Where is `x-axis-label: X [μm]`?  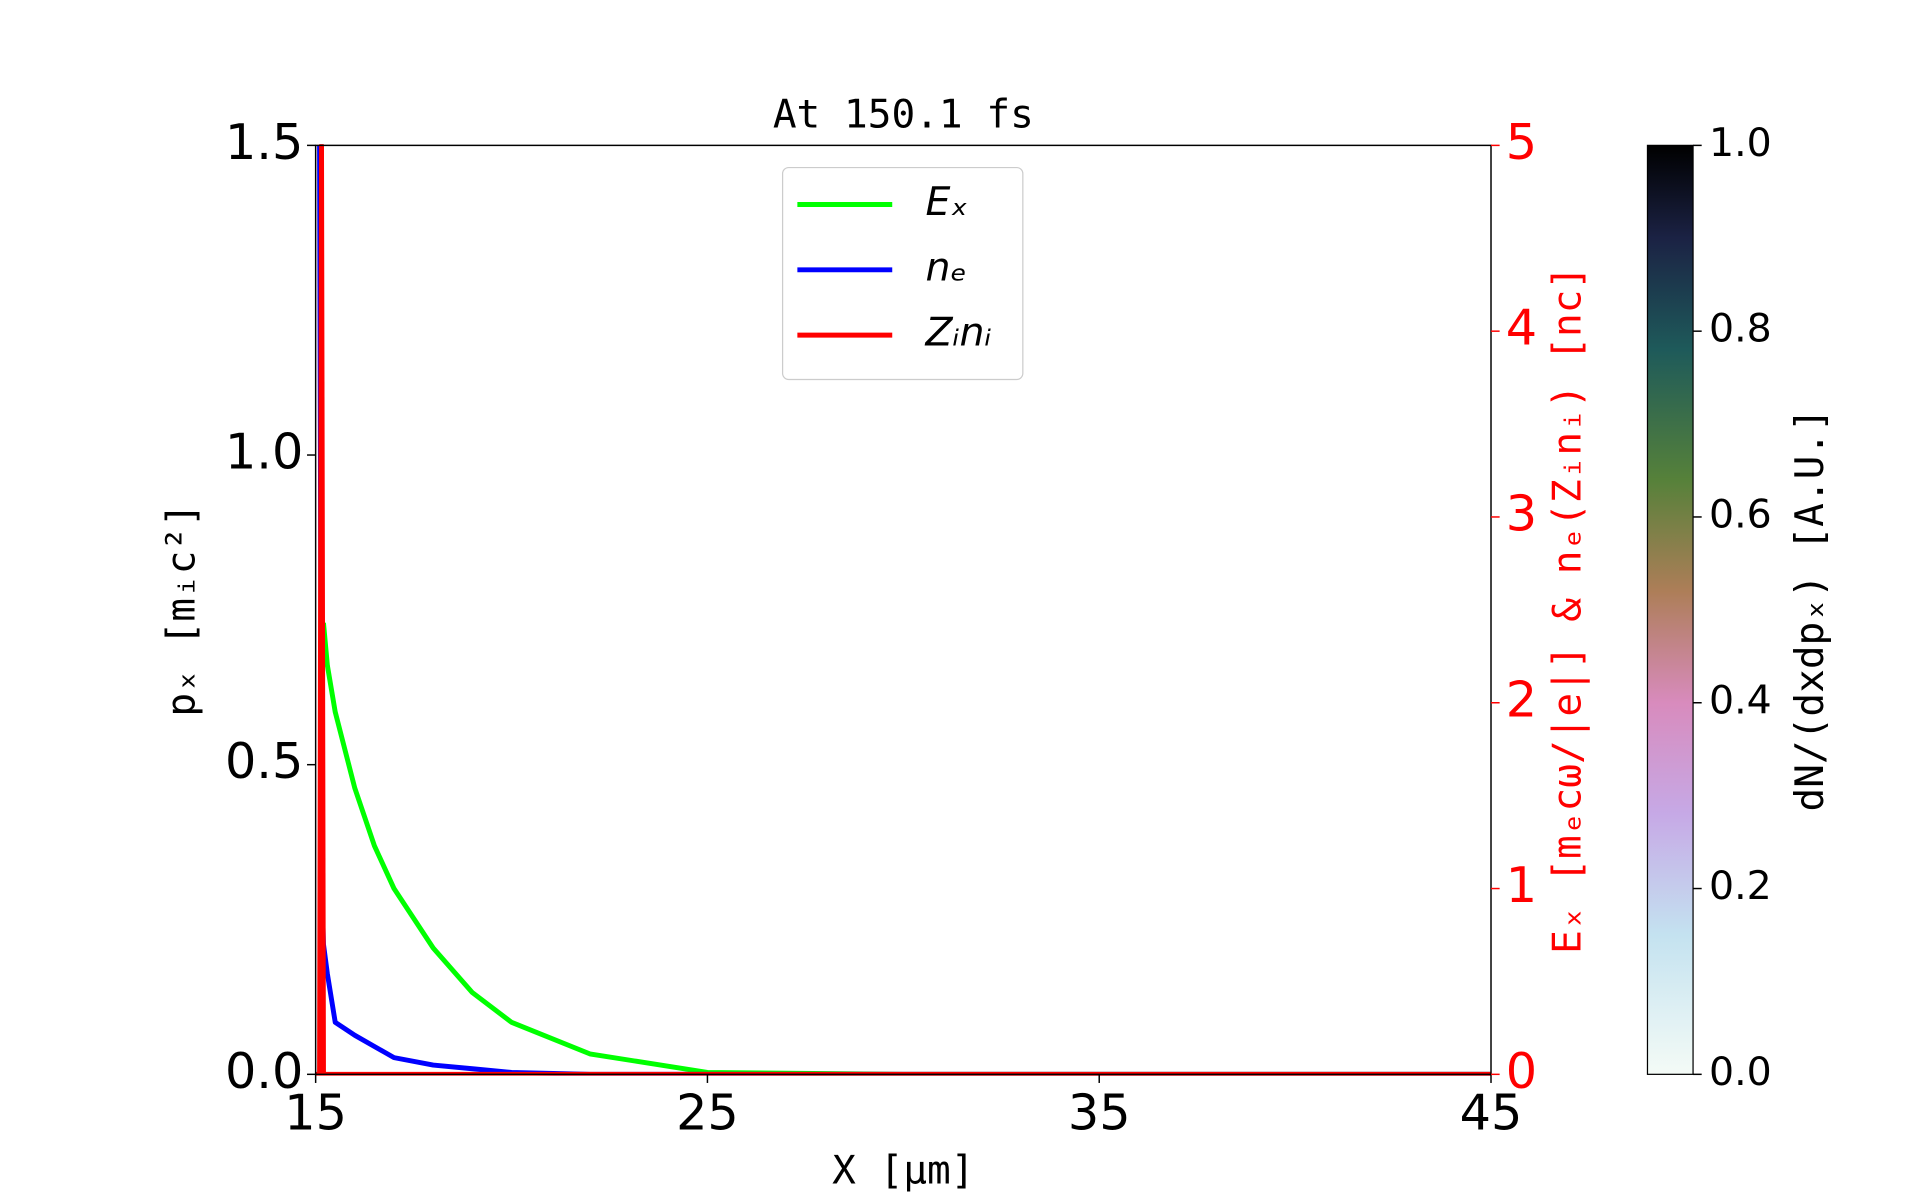 x-axis-label: X [μm] is located at coordinates (903, 1170).